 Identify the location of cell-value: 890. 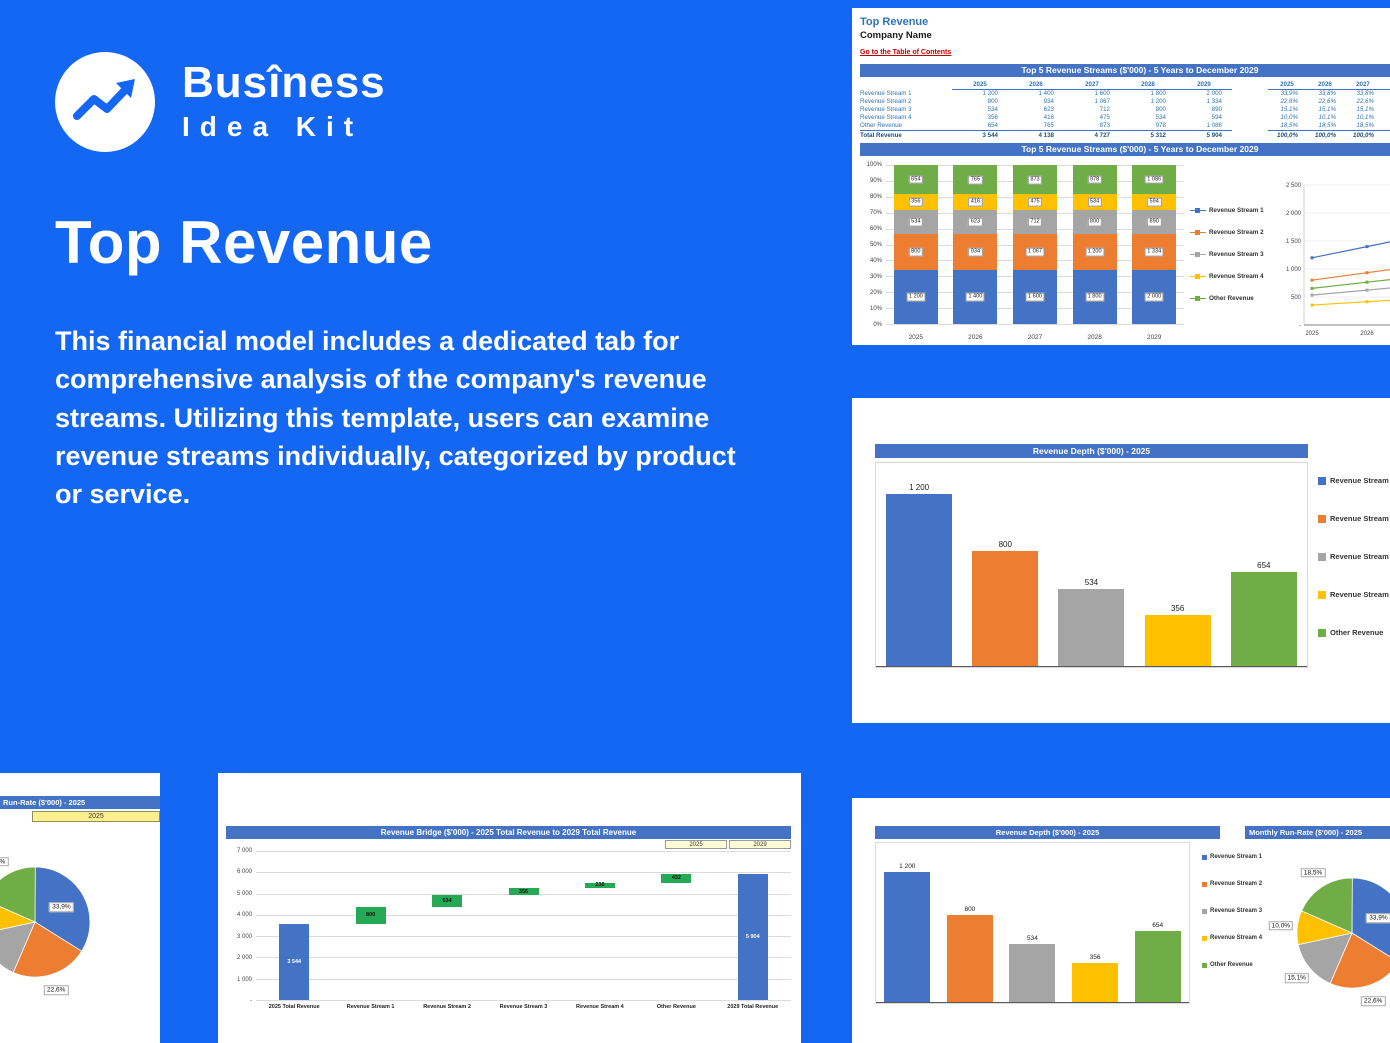
(1216, 109).